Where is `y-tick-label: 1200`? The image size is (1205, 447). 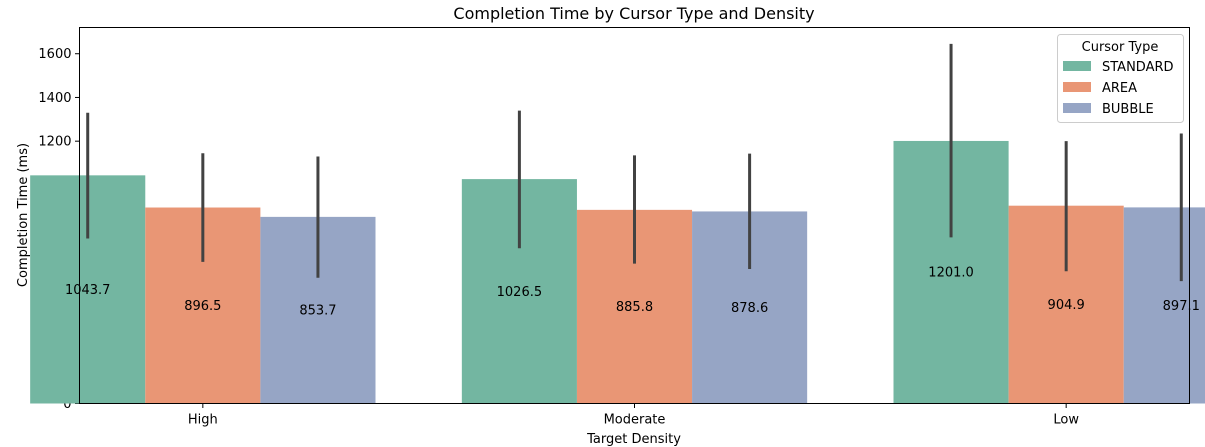
y-tick-label: 1200 is located at coordinates (54, 142).